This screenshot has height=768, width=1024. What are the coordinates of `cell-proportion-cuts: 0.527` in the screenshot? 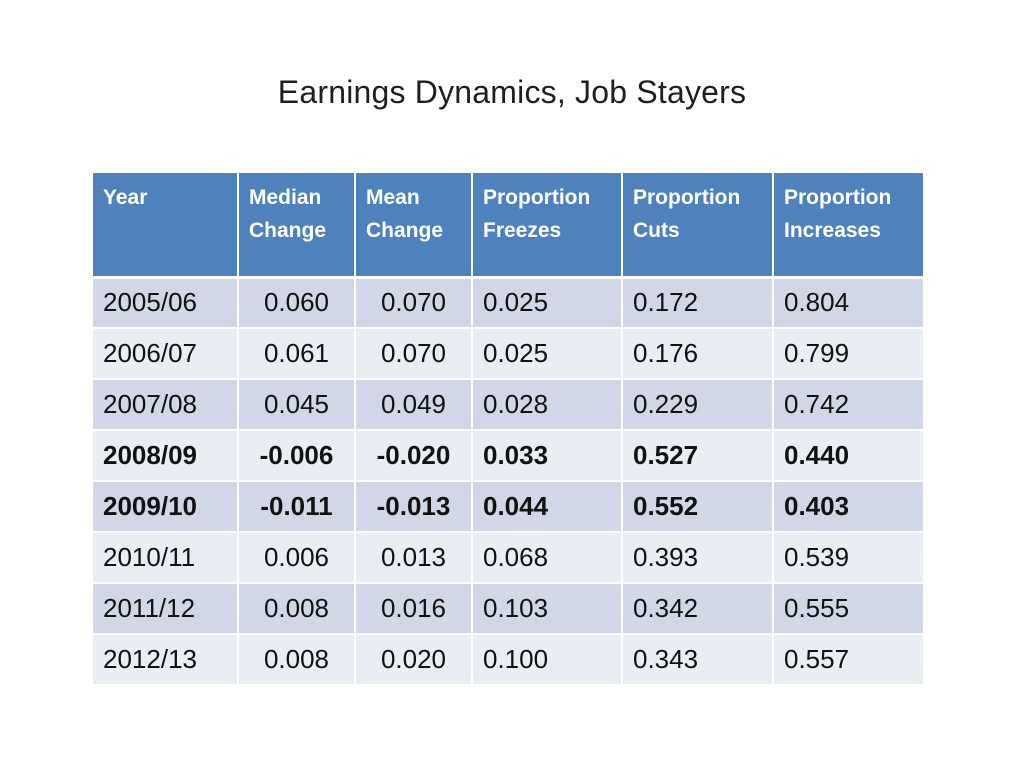 It's located at (698, 456).